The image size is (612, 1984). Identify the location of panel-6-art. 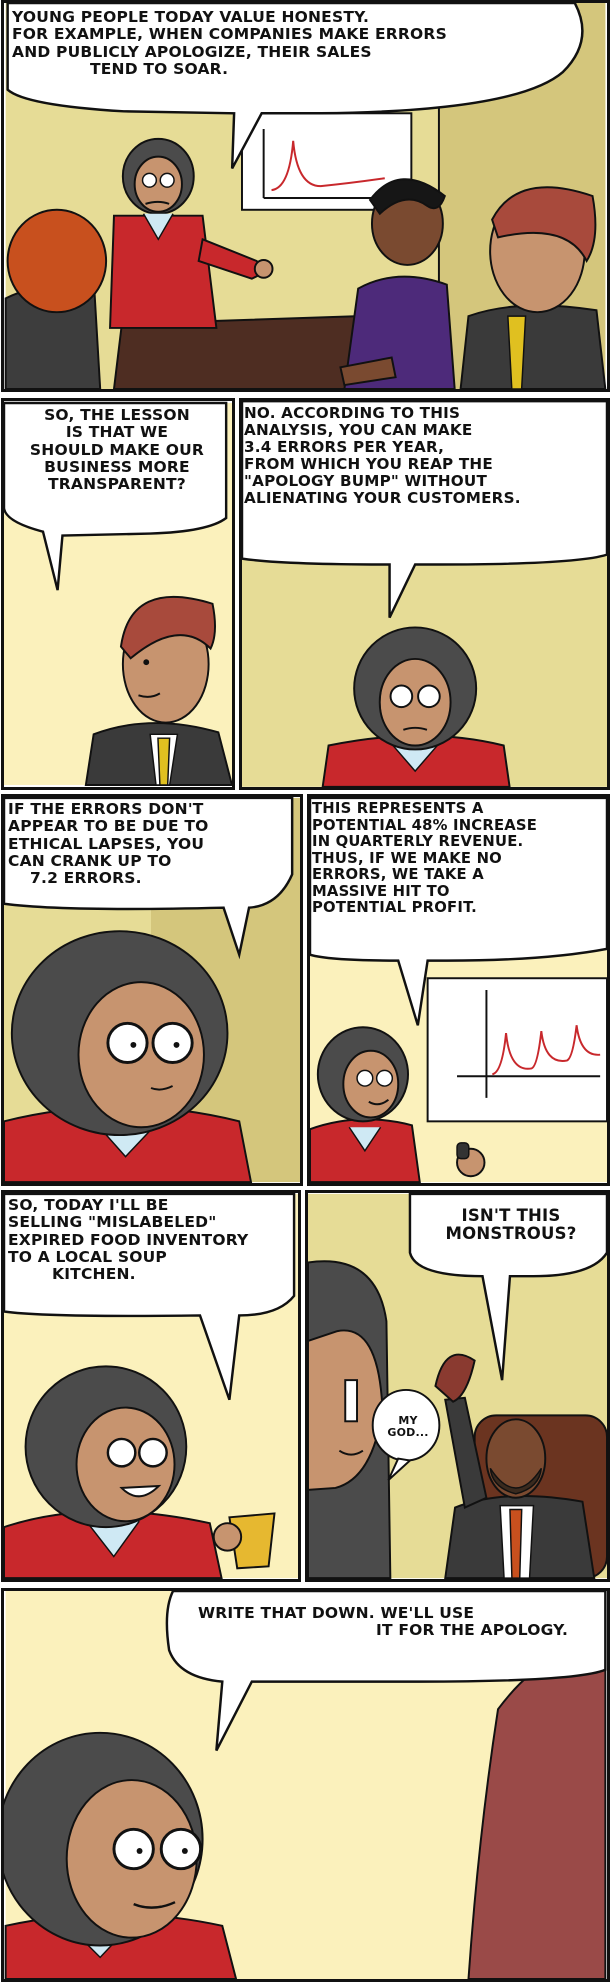
(151, 1386).